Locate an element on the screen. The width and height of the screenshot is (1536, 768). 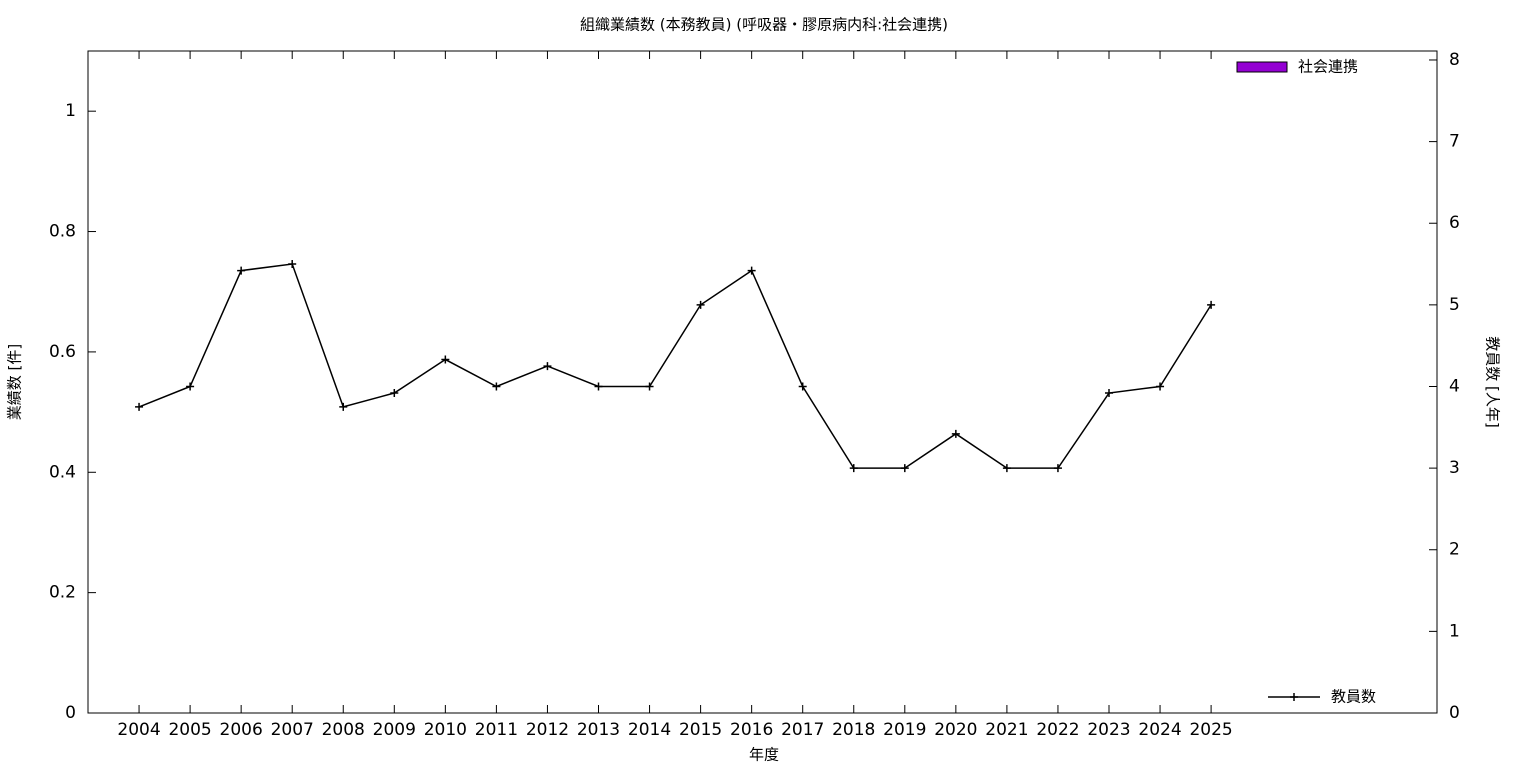
x-tick-label: 2009 is located at coordinates (394, 730).